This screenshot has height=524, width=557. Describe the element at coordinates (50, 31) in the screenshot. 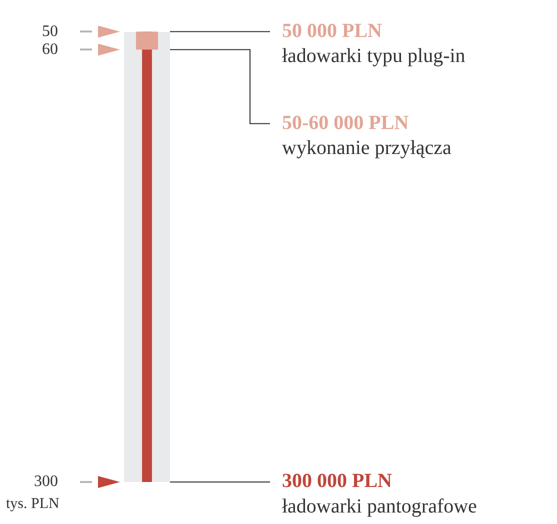

I see `y-tick-label: 50` at that location.